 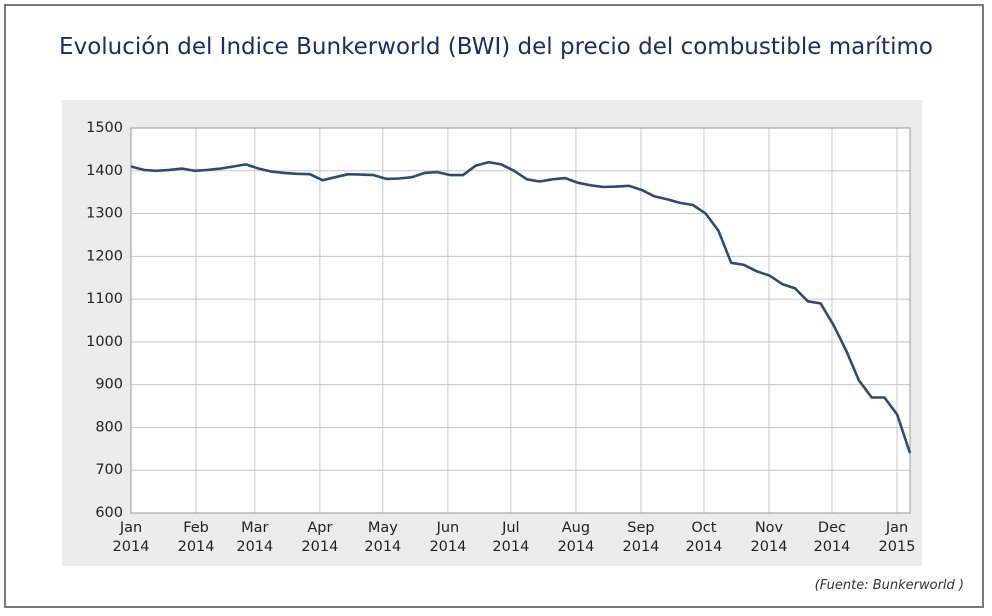 What do you see at coordinates (109, 513) in the screenshot?
I see `y-tick-label: 600` at bounding box center [109, 513].